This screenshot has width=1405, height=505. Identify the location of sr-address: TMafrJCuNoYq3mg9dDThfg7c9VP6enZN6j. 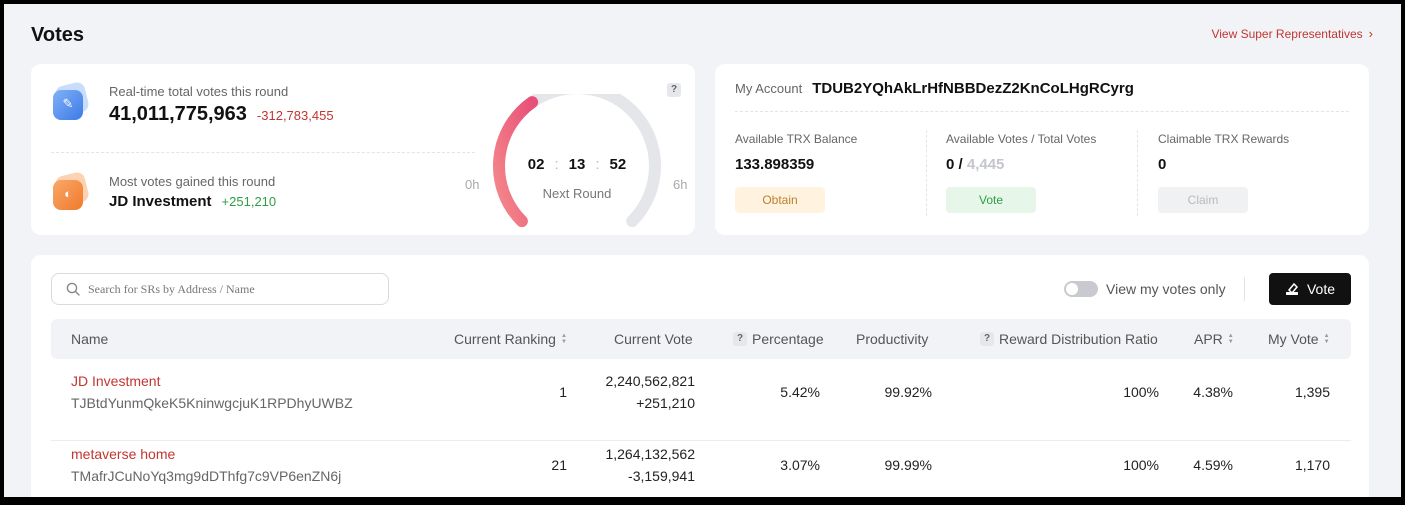
(206, 476).